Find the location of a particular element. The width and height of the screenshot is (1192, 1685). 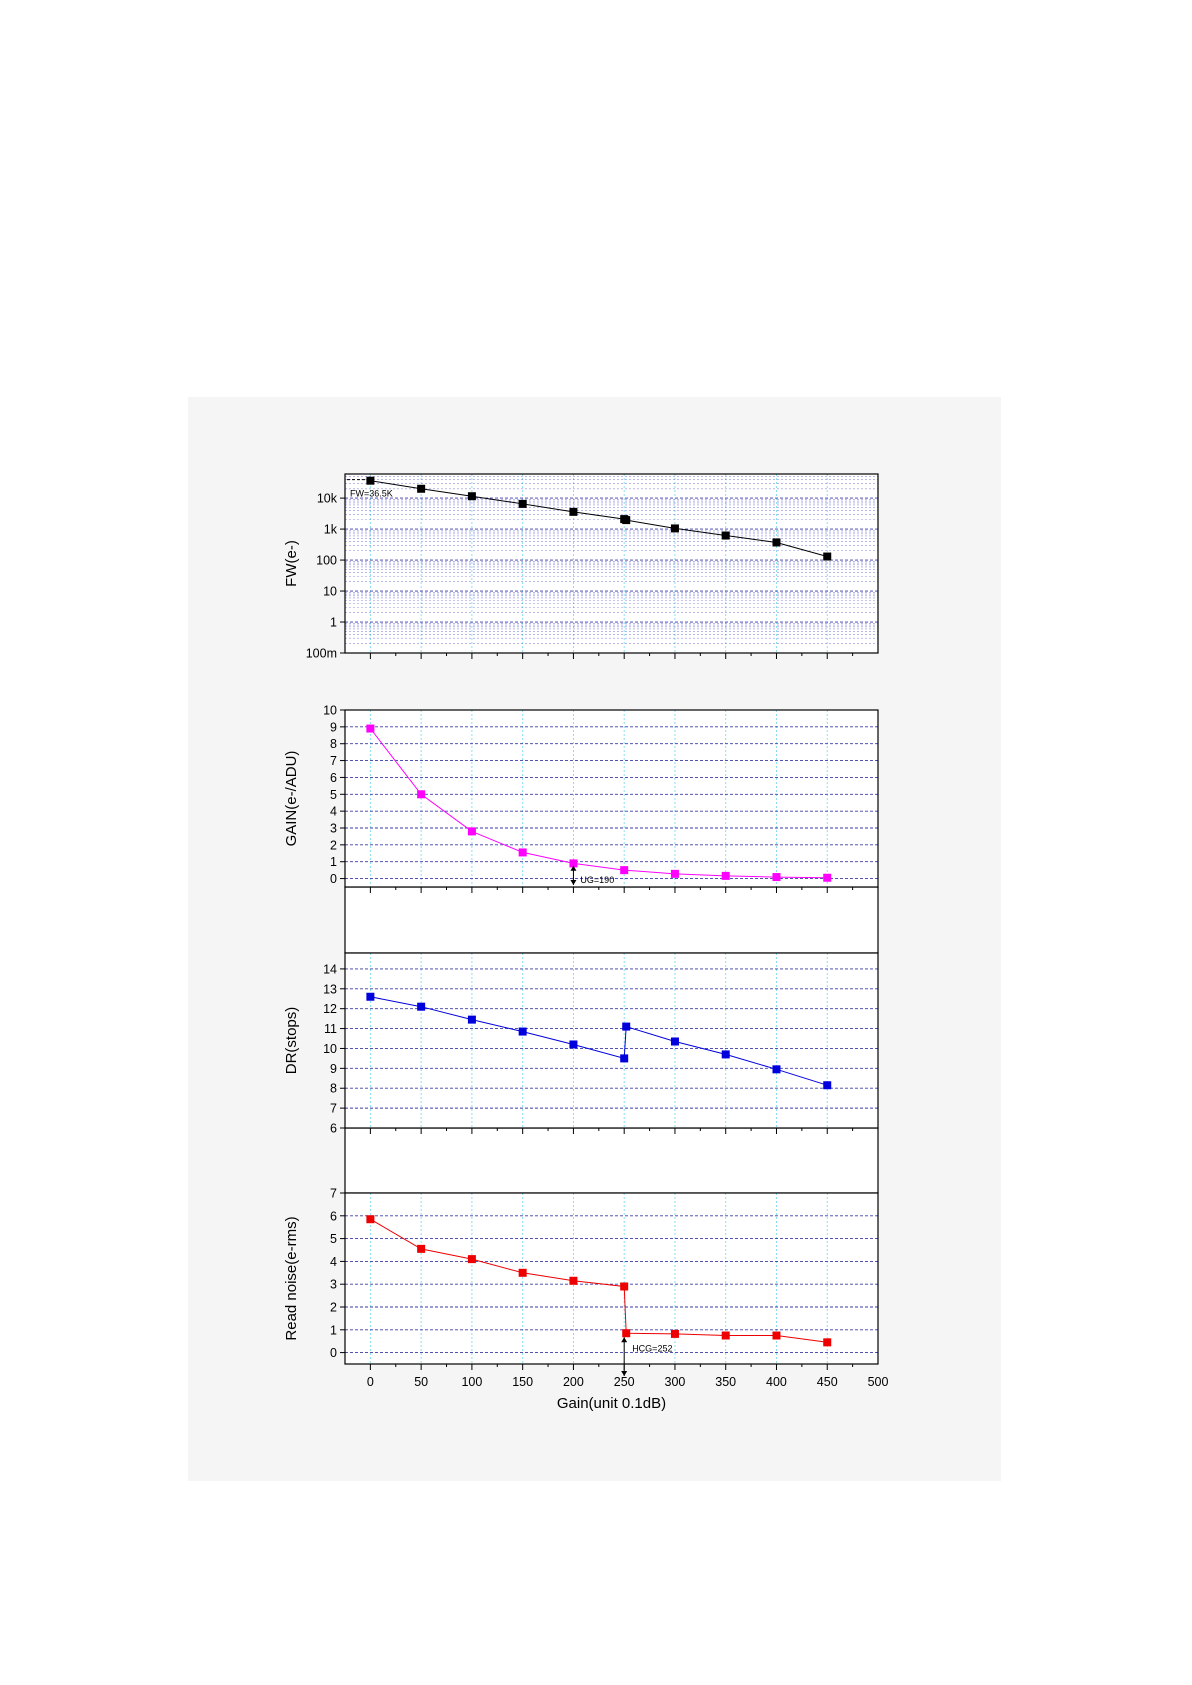

x-tick-label: 250 is located at coordinates (624, 1382).